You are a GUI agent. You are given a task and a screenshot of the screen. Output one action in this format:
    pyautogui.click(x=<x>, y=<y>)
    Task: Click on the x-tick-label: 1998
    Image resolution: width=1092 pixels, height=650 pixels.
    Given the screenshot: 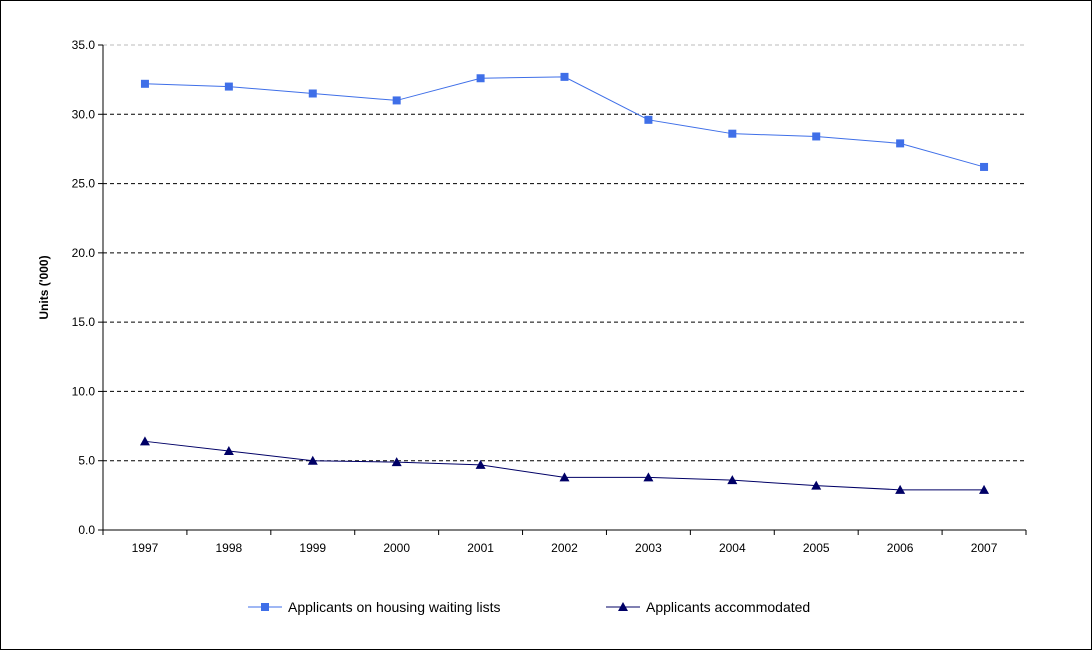 What is the action you would take?
    pyautogui.click(x=229, y=548)
    